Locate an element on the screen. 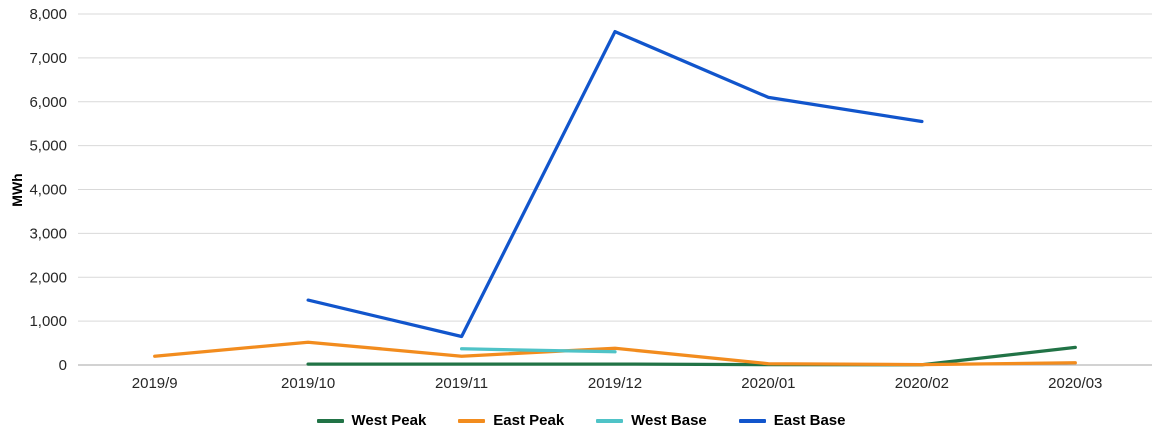 This screenshot has height=436, width=1162. legend-item-east-peak: East Peak is located at coordinates (511, 420).